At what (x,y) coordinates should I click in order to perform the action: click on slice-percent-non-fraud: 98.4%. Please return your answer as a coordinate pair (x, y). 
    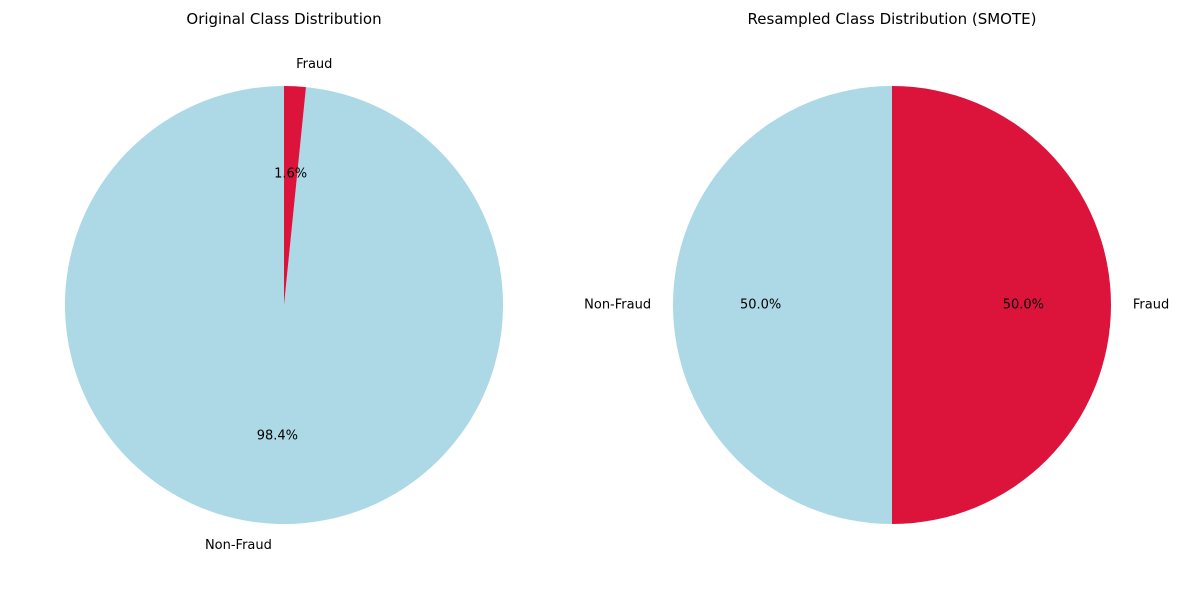
    Looking at the image, I should click on (277, 436).